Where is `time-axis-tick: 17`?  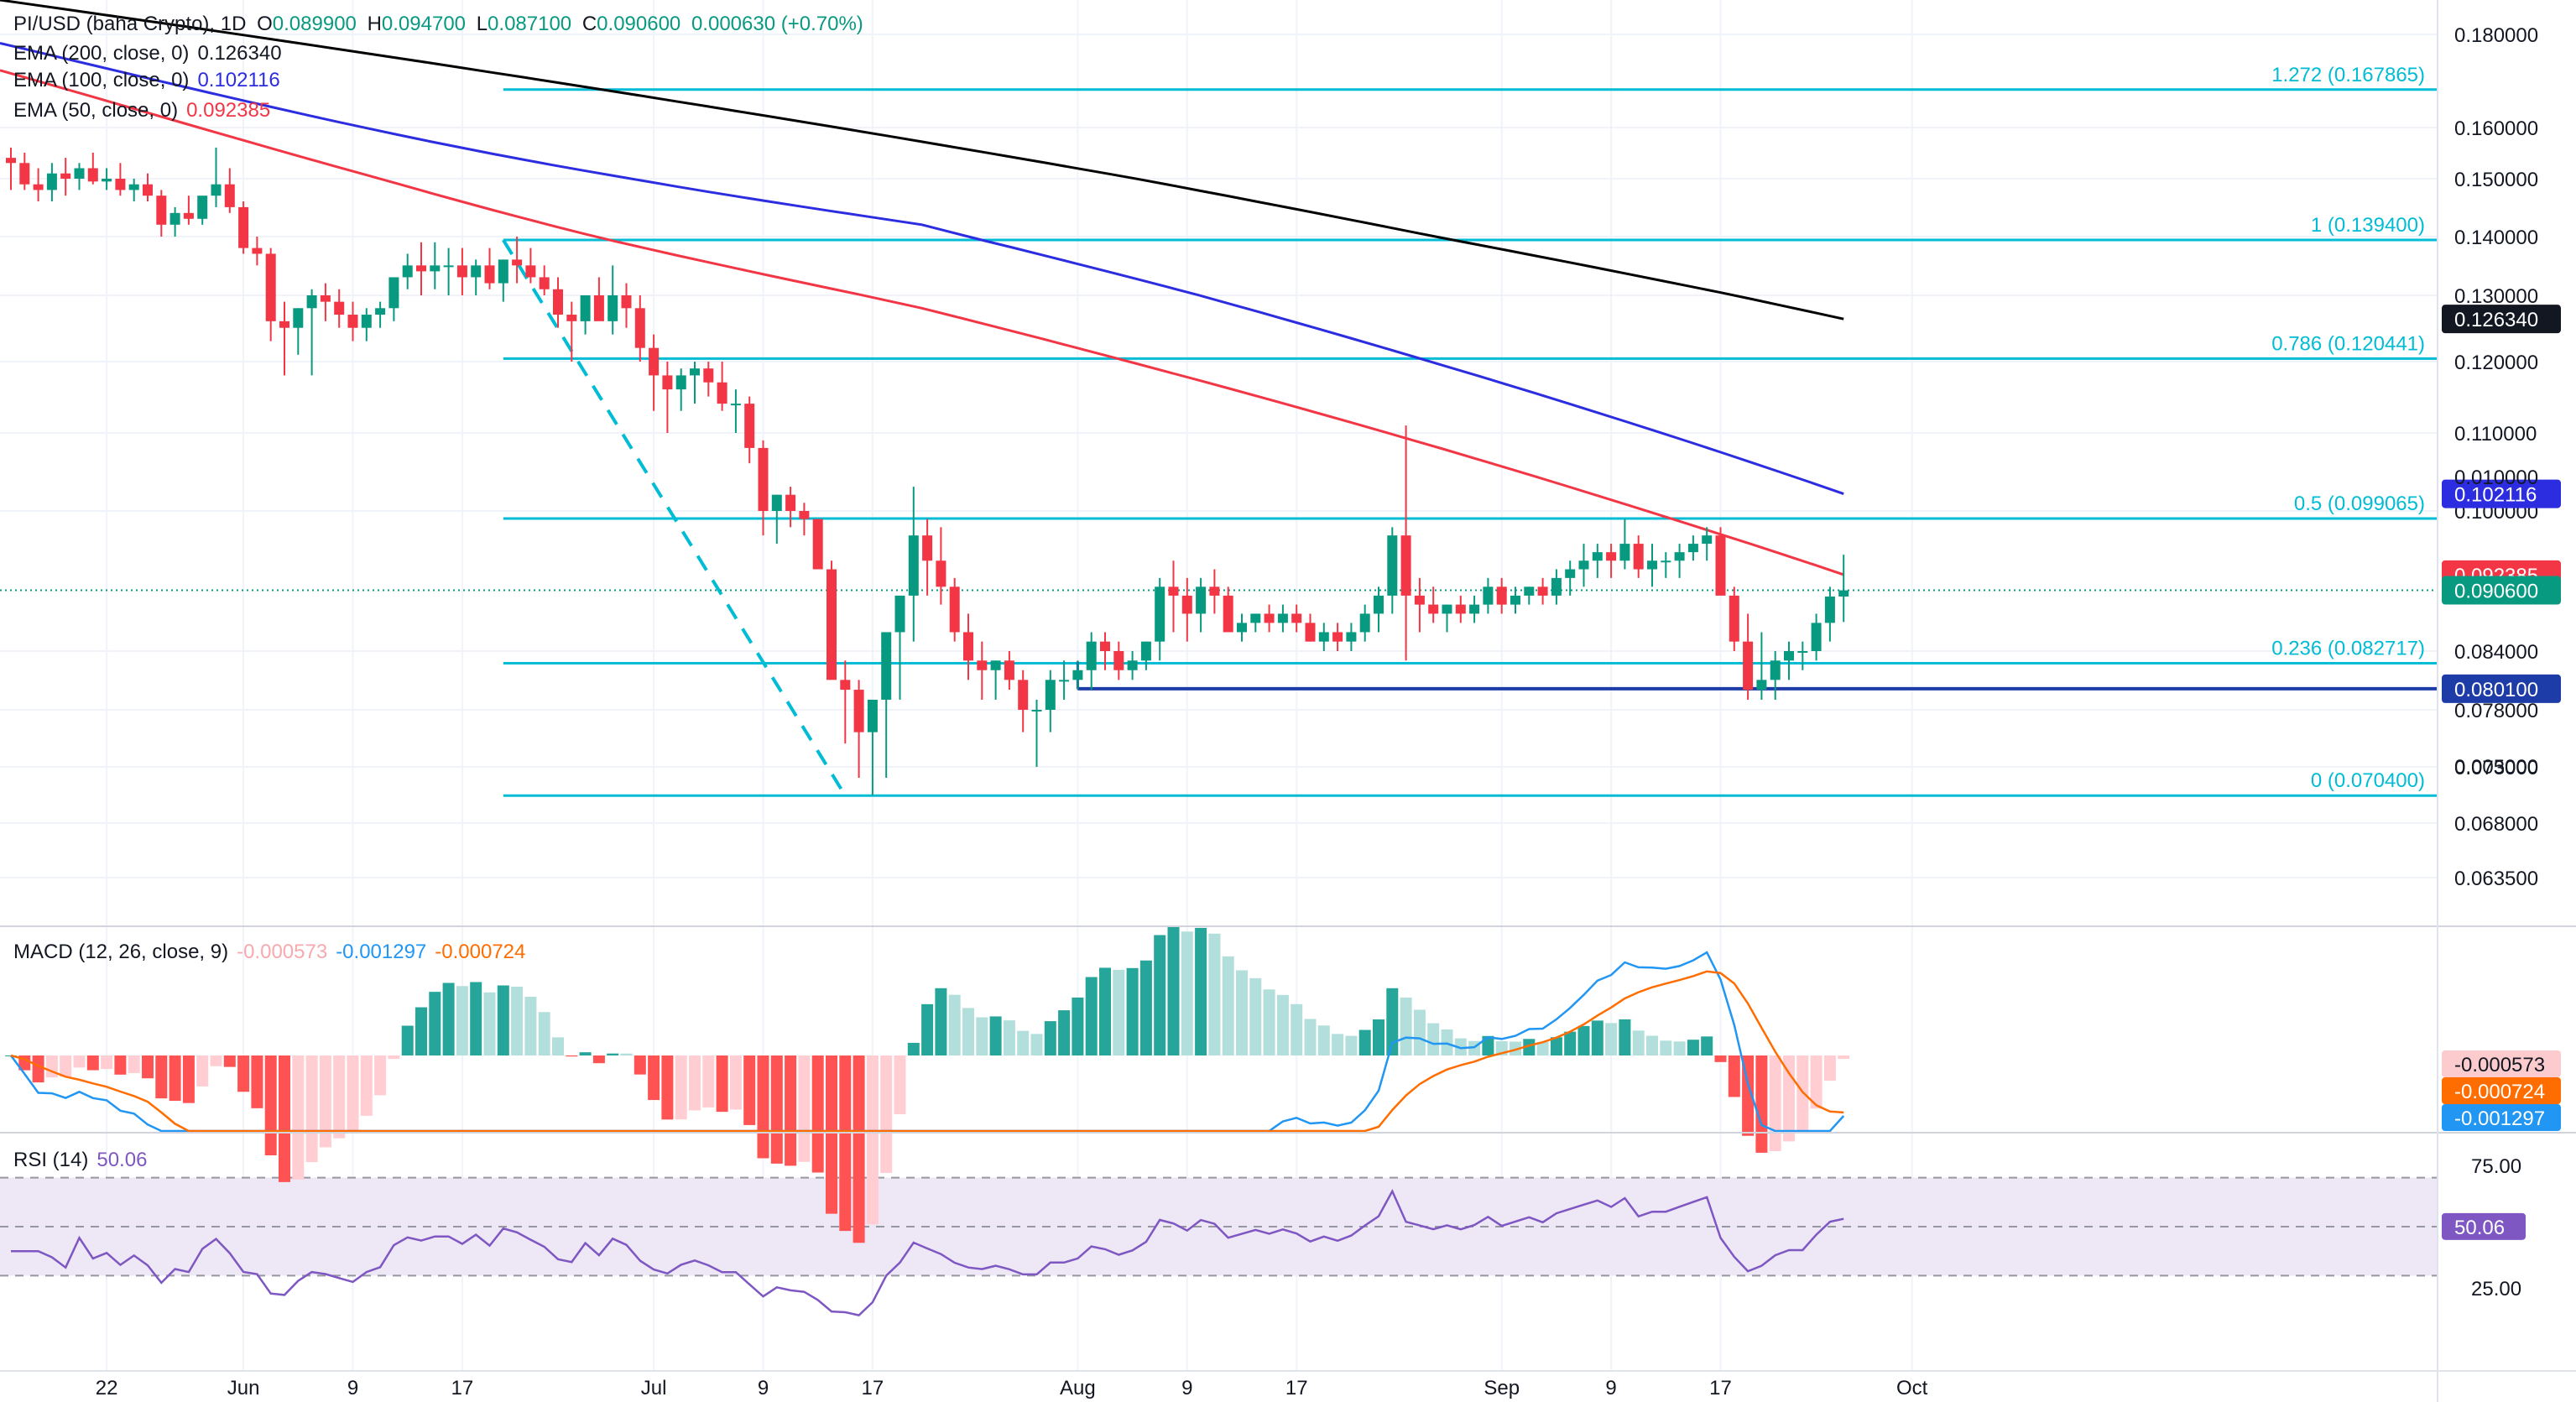 time-axis-tick: 17 is located at coordinates (463, 1388).